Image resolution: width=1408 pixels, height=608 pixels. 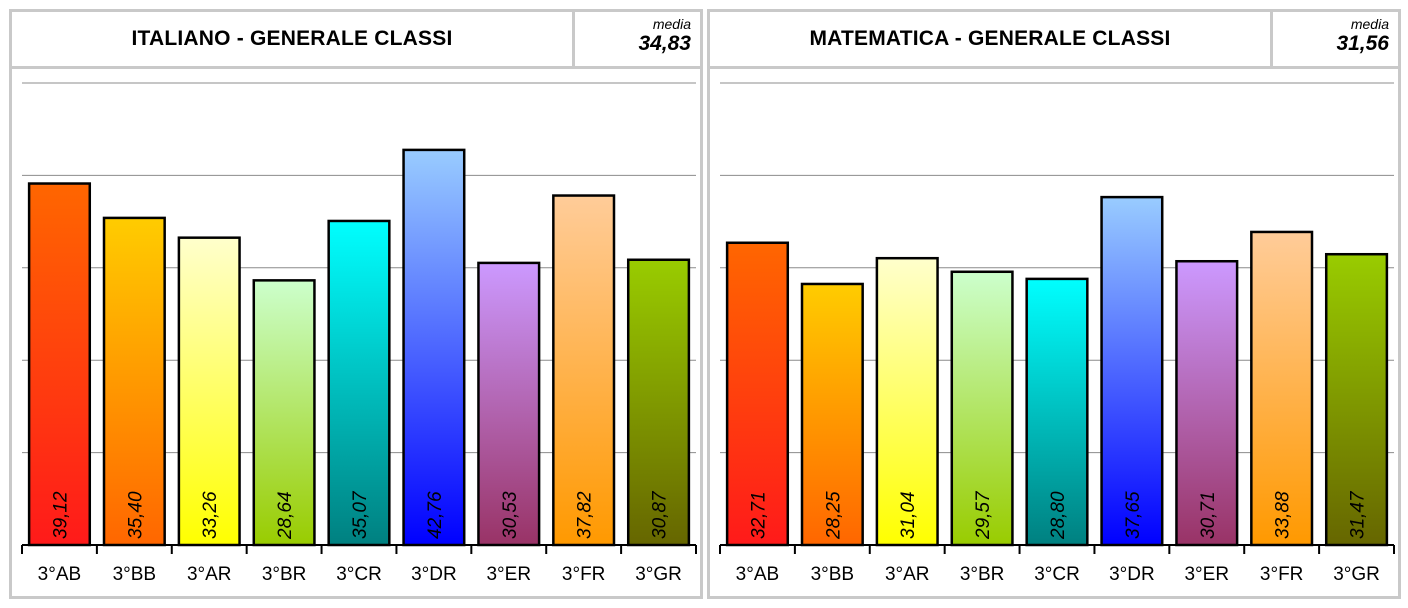 What do you see at coordinates (983, 515) in the screenshot?
I see `data-label: 29,57` at bounding box center [983, 515].